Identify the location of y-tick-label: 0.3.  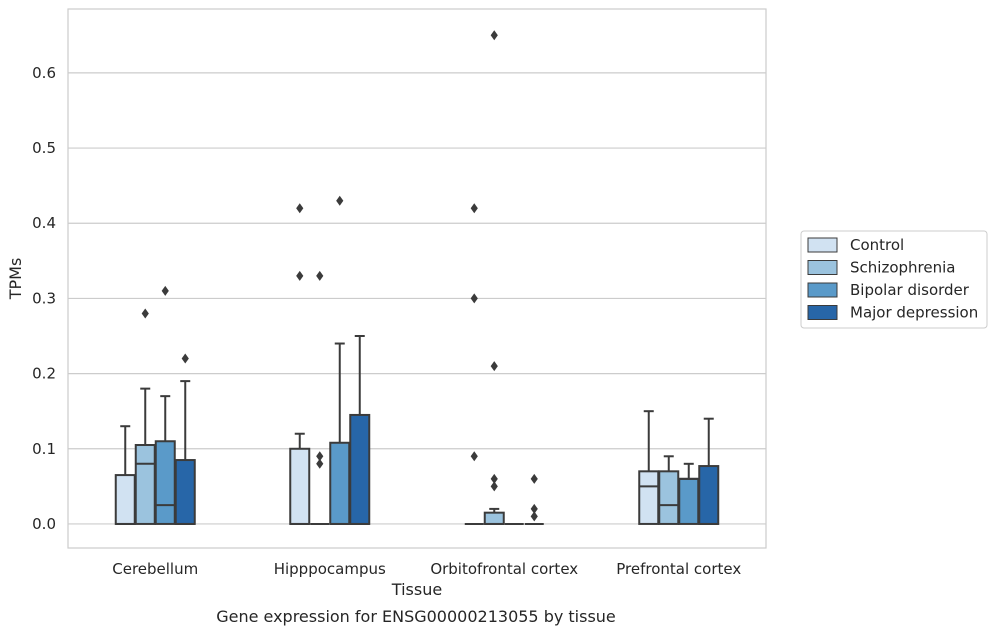
(44, 298).